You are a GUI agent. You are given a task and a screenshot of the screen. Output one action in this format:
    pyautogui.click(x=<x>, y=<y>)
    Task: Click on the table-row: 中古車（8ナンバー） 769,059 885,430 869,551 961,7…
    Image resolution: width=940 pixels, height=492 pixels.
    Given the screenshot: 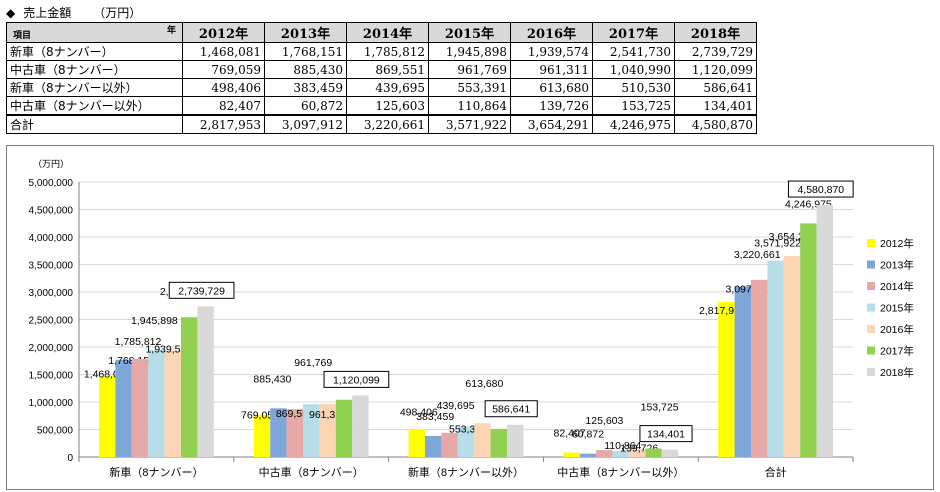 What is the action you would take?
    pyautogui.click(x=381, y=69)
    